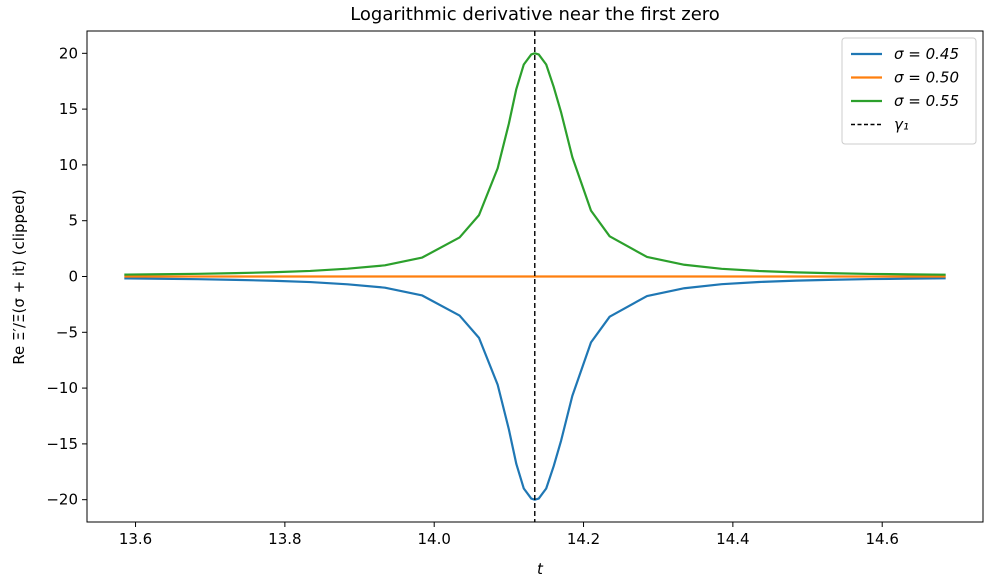 Image resolution: width=984 pixels, height=581 pixels. Describe the element at coordinates (73, 277) in the screenshot. I see `y-tick-label: 0` at that location.